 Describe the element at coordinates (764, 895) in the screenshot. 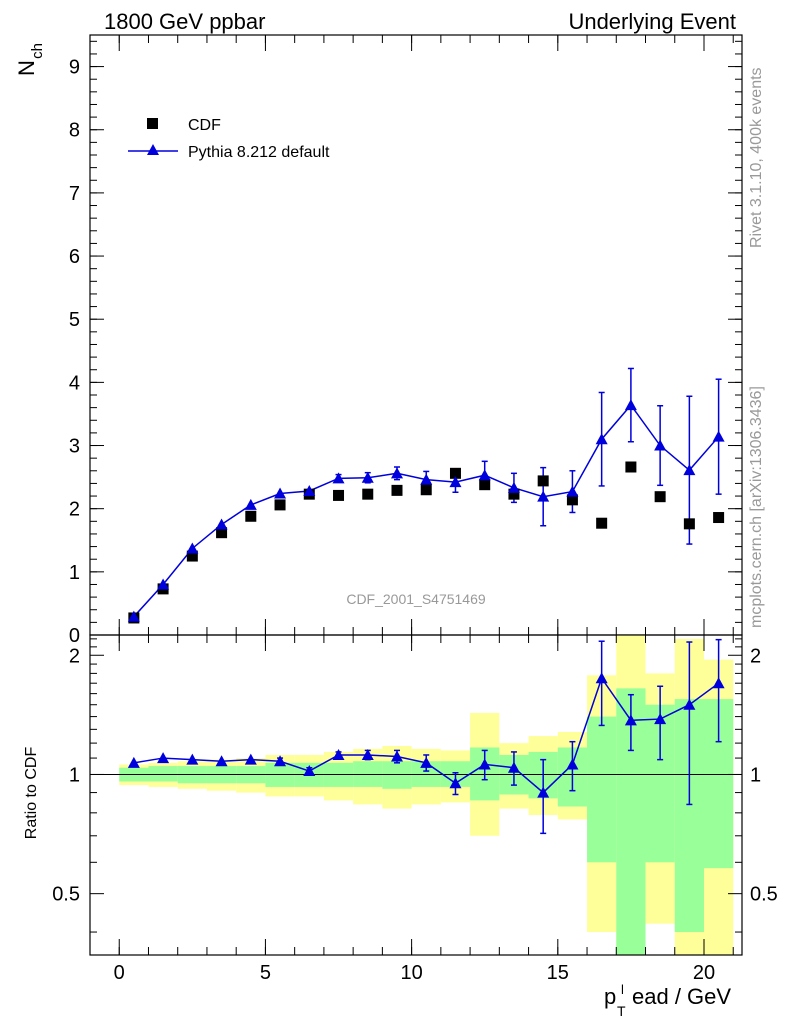

I see `ratio-ytick-label-right: 0.5` at that location.